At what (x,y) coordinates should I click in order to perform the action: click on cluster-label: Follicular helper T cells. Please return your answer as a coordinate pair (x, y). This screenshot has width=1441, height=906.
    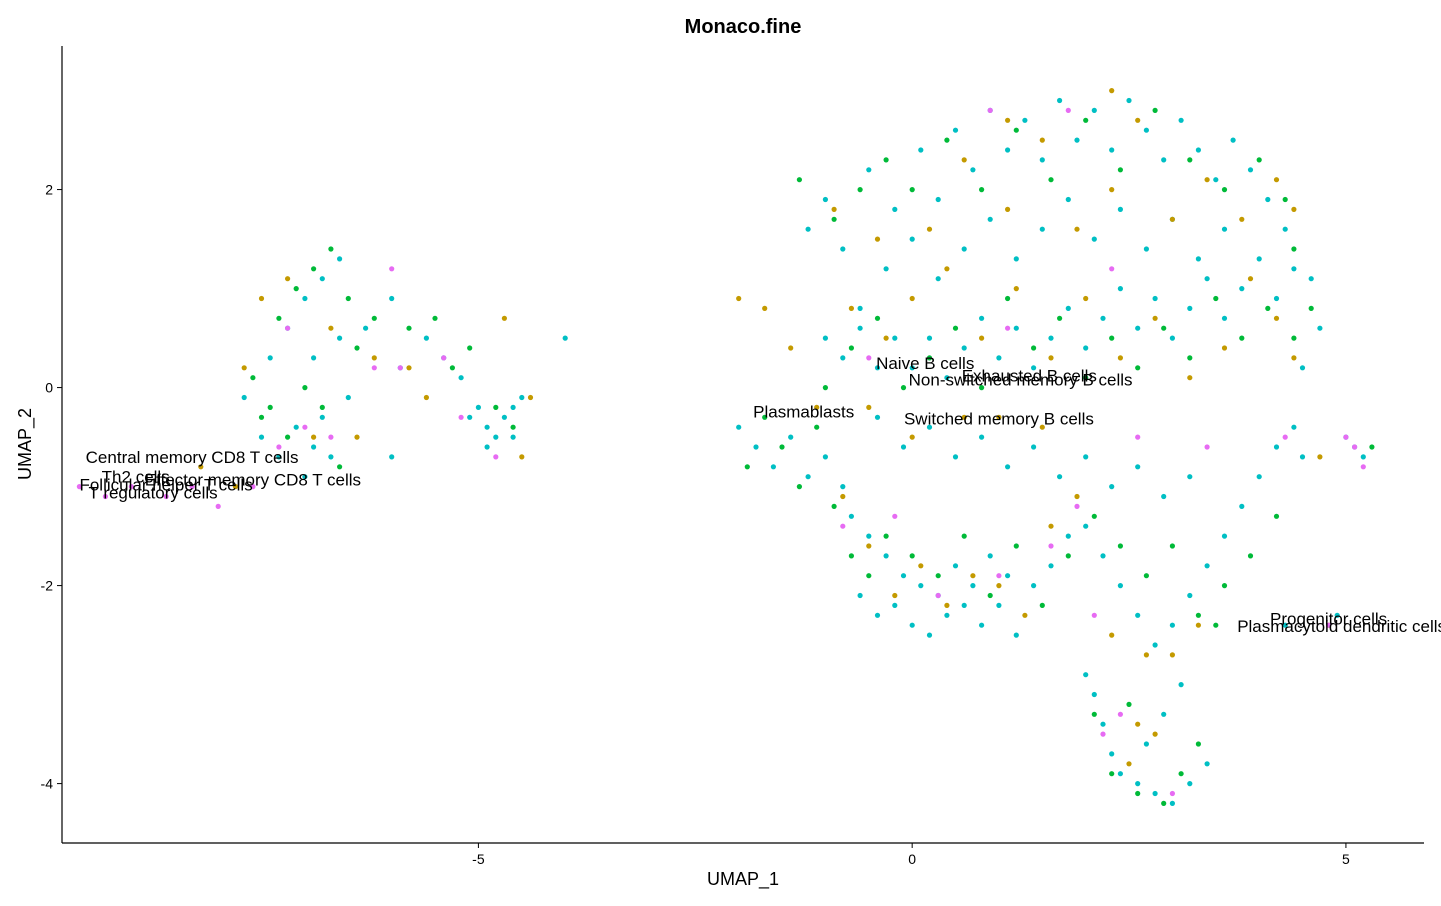
    Looking at the image, I should click on (165, 485).